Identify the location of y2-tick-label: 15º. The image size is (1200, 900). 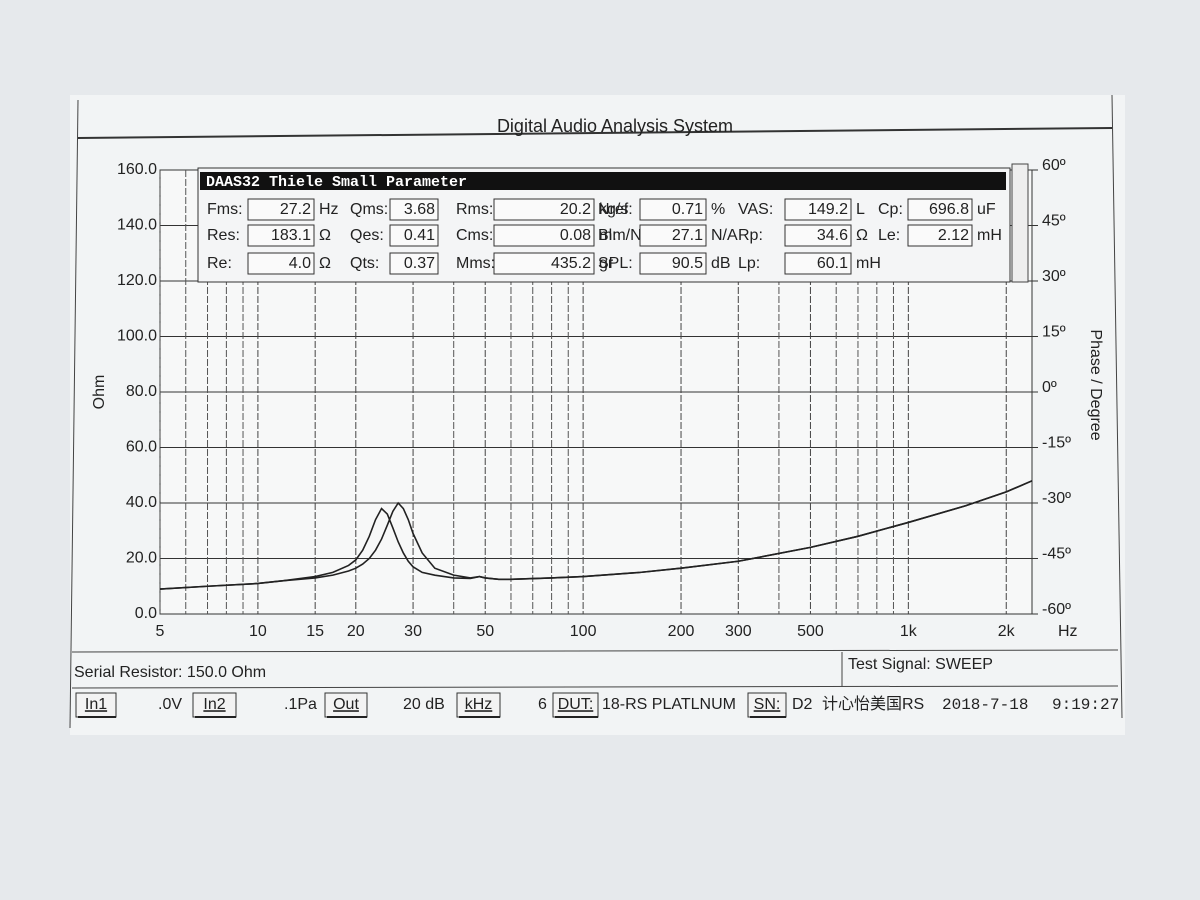
(1054, 332).